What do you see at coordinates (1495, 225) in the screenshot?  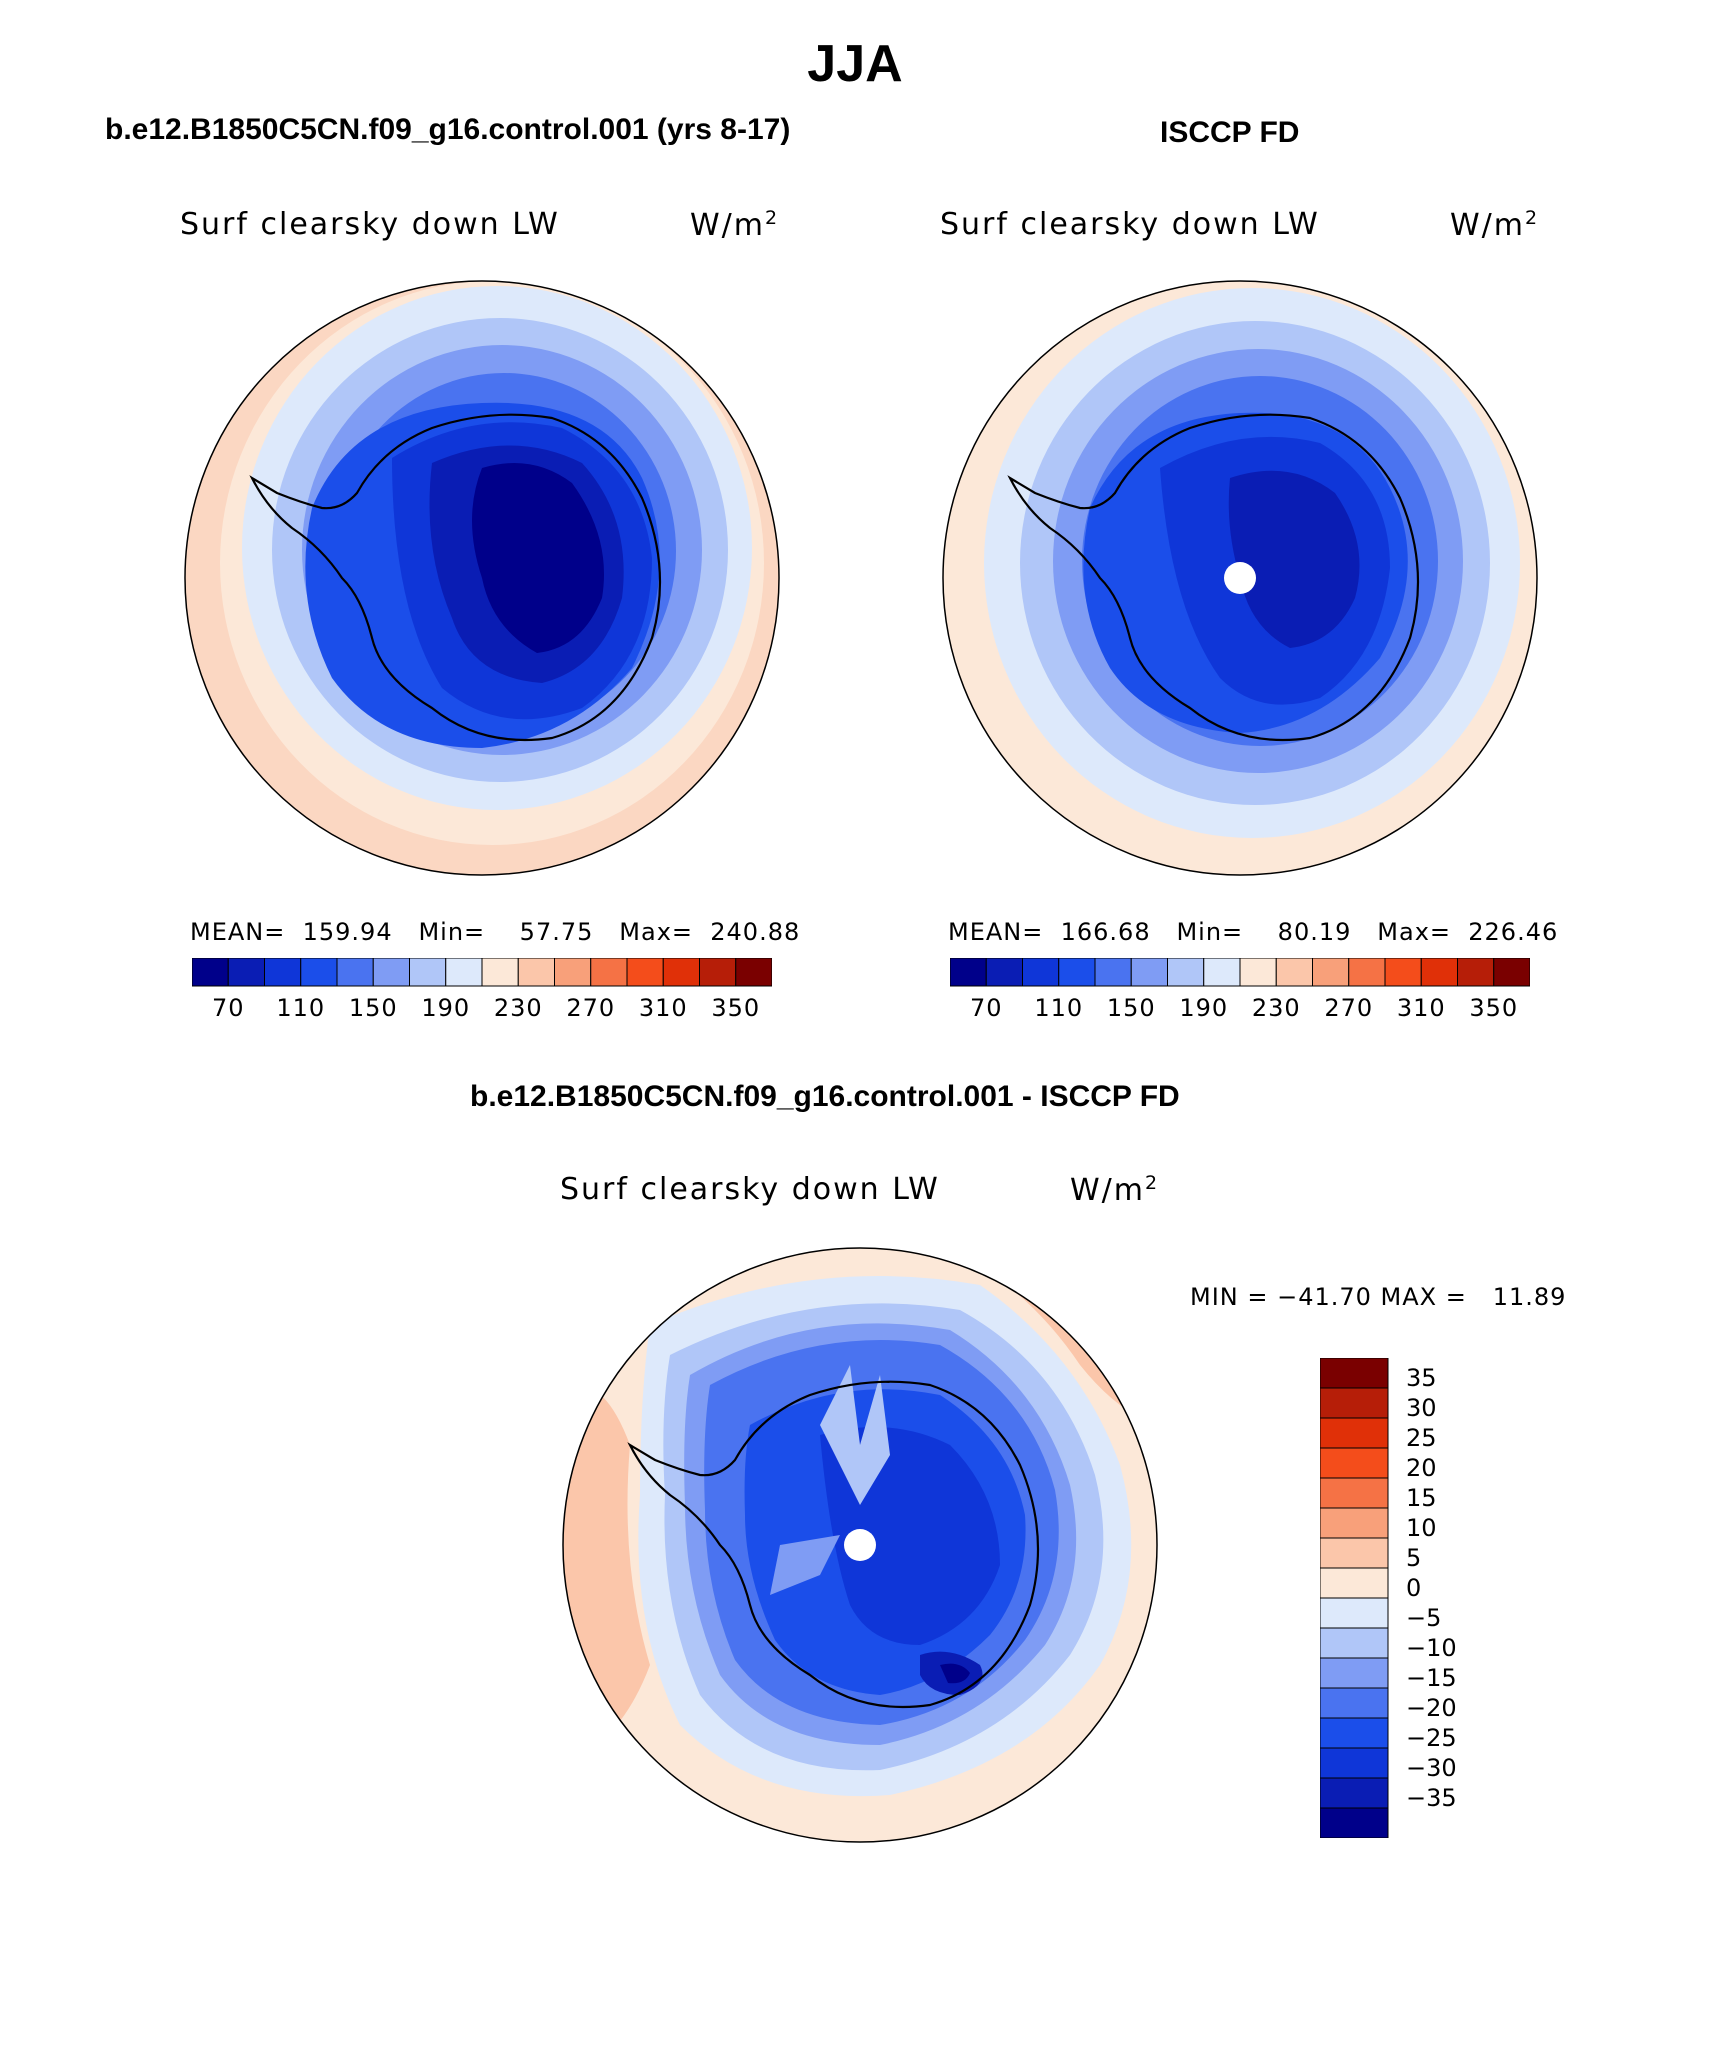 I see `obs-units-label: W/m2` at bounding box center [1495, 225].